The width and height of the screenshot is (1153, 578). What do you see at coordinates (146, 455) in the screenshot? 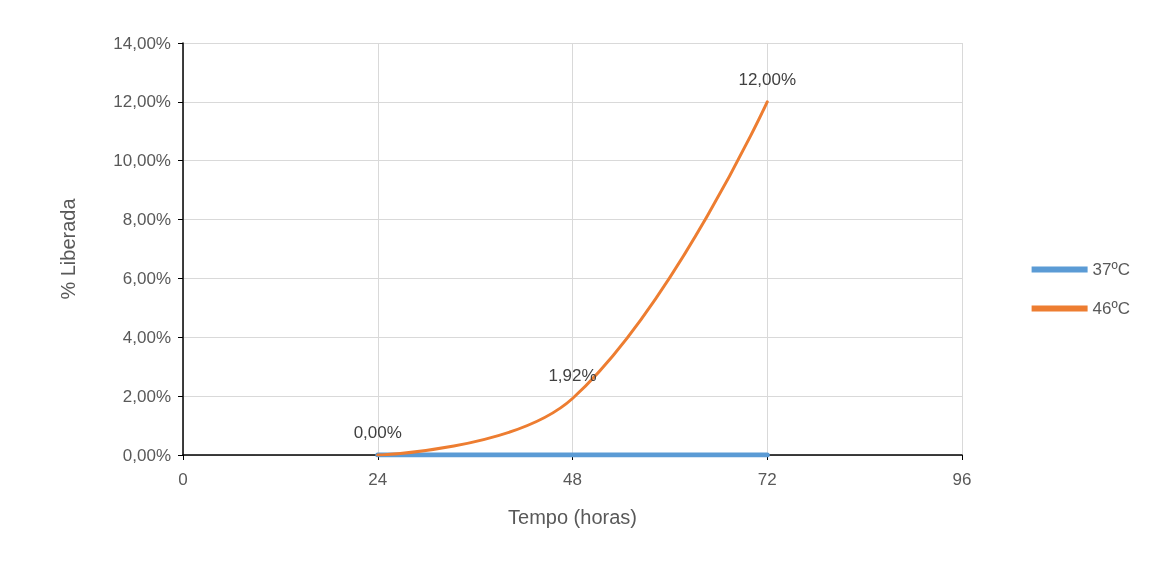
I see `y-tick-label: 0,00%` at bounding box center [146, 455].